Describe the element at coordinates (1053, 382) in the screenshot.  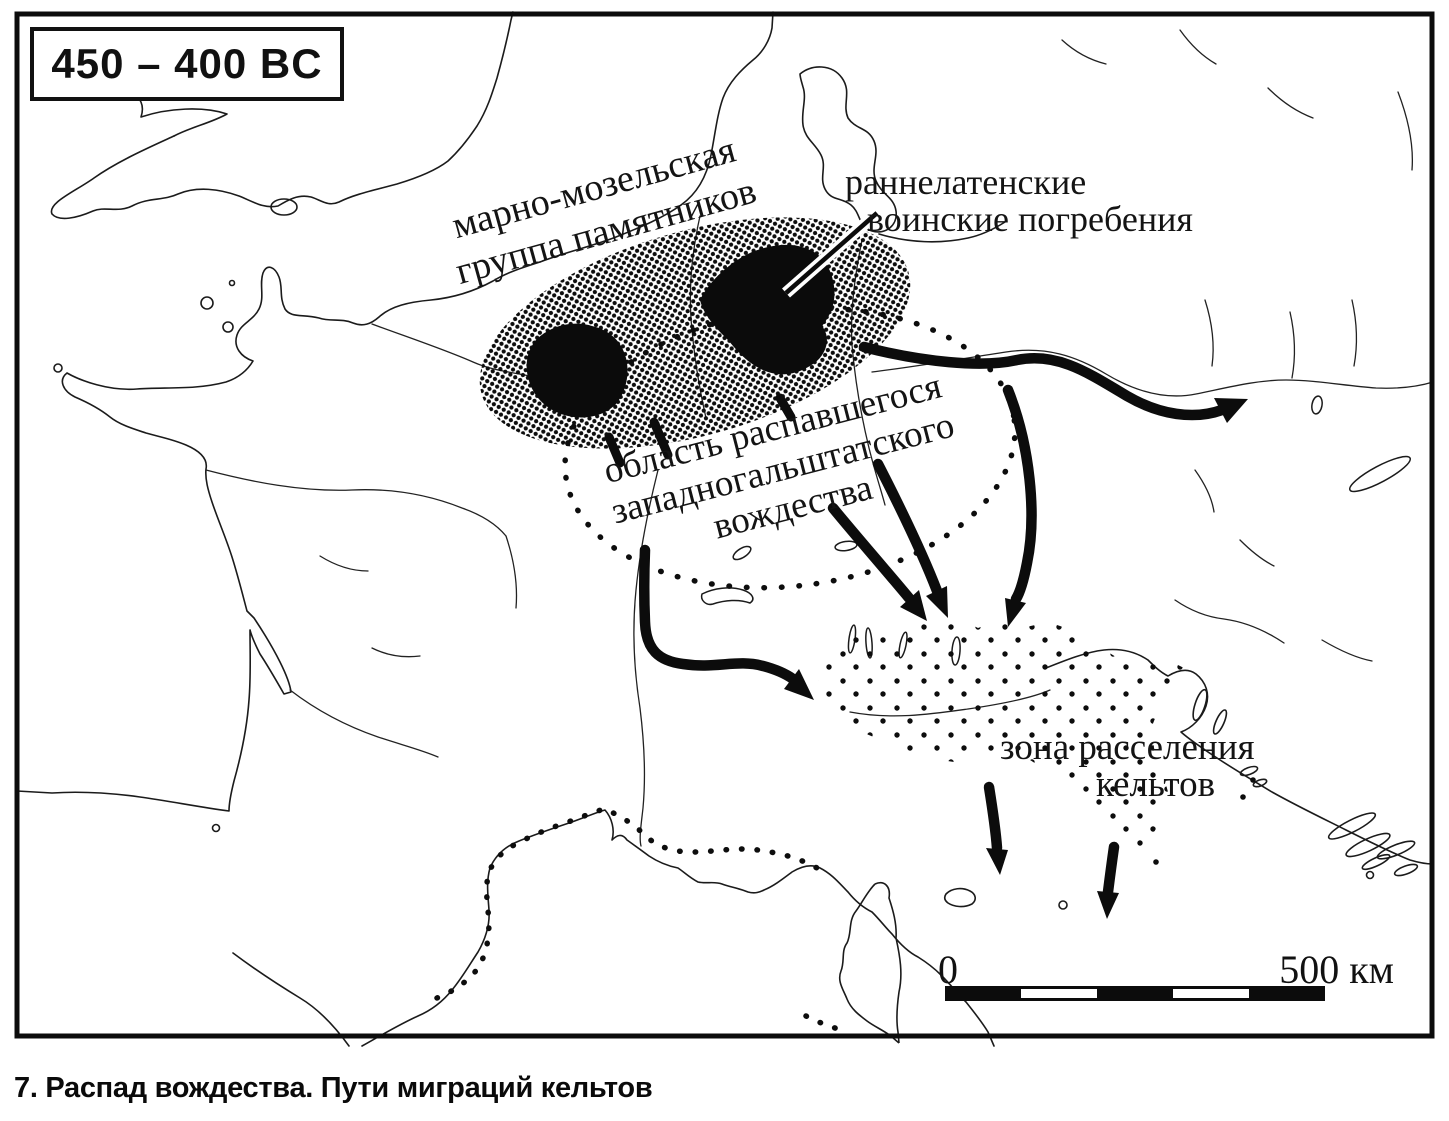
I see `migration-arrow-east` at that location.